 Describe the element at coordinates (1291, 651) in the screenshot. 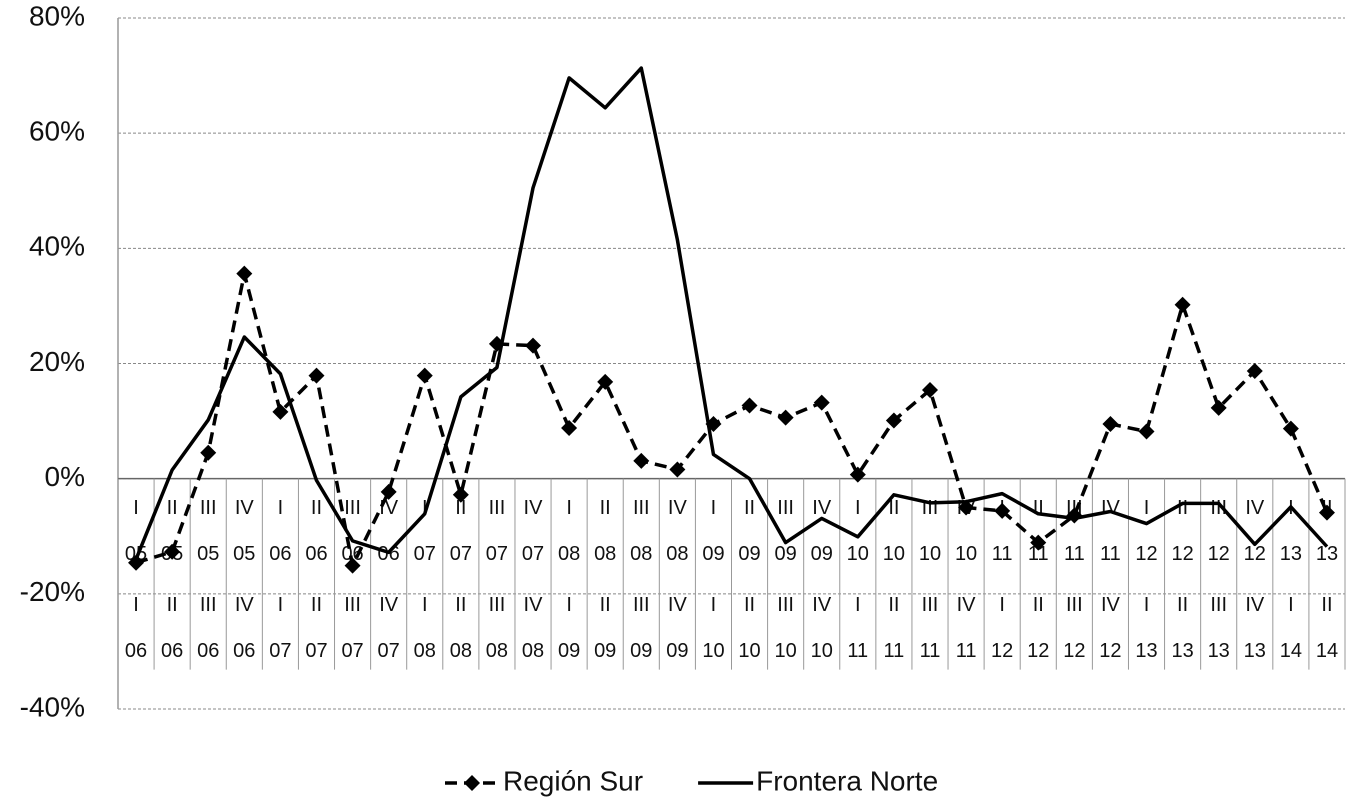

I see `x-tick-label: 14` at that location.